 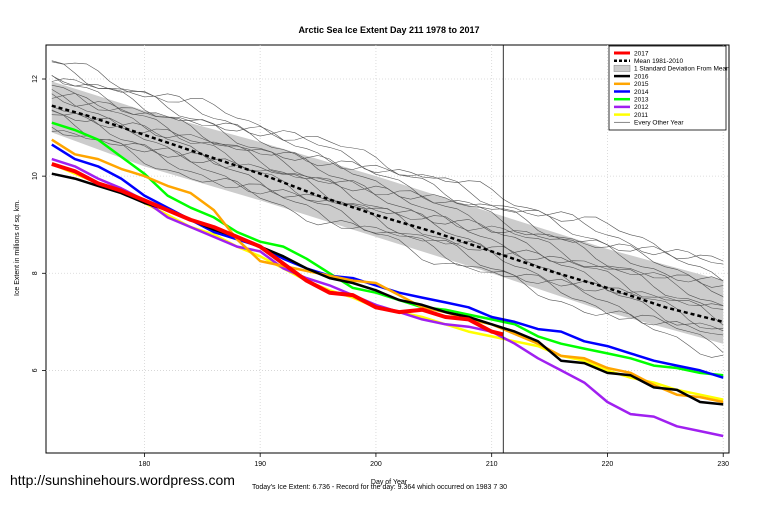 What do you see at coordinates (659, 123) in the screenshot?
I see `legend-label: Every Other Year` at bounding box center [659, 123].